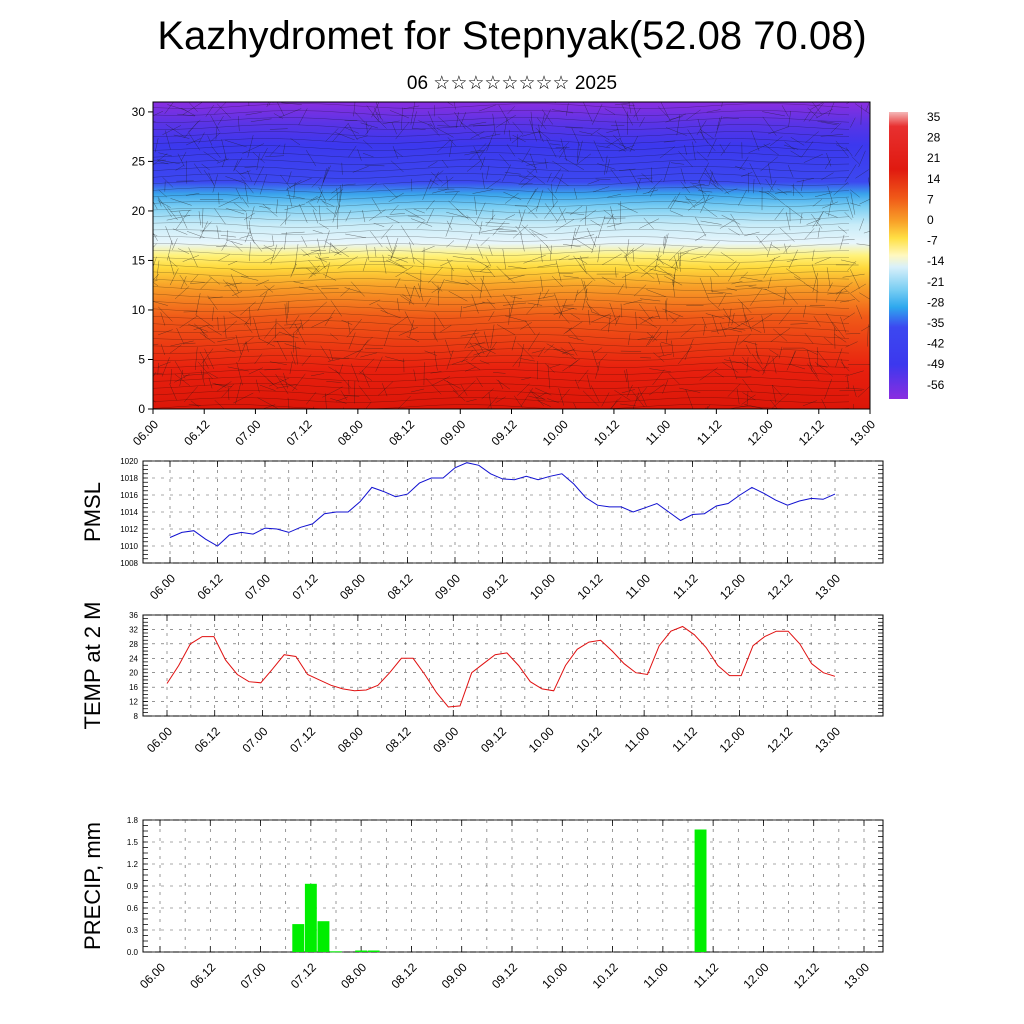 The height and width of the screenshot is (1024, 1024). I want to click on colorbar-label: -49, so click(936, 364).